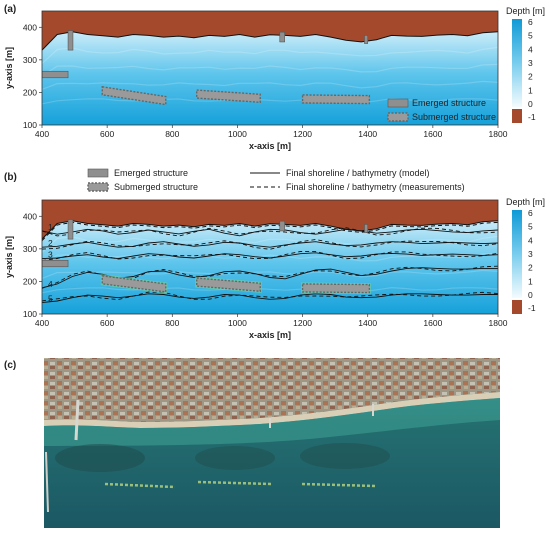 The width and height of the screenshot is (550, 533). What do you see at coordinates (47, 482) in the screenshot?
I see `photo-jetty` at bounding box center [47, 482].